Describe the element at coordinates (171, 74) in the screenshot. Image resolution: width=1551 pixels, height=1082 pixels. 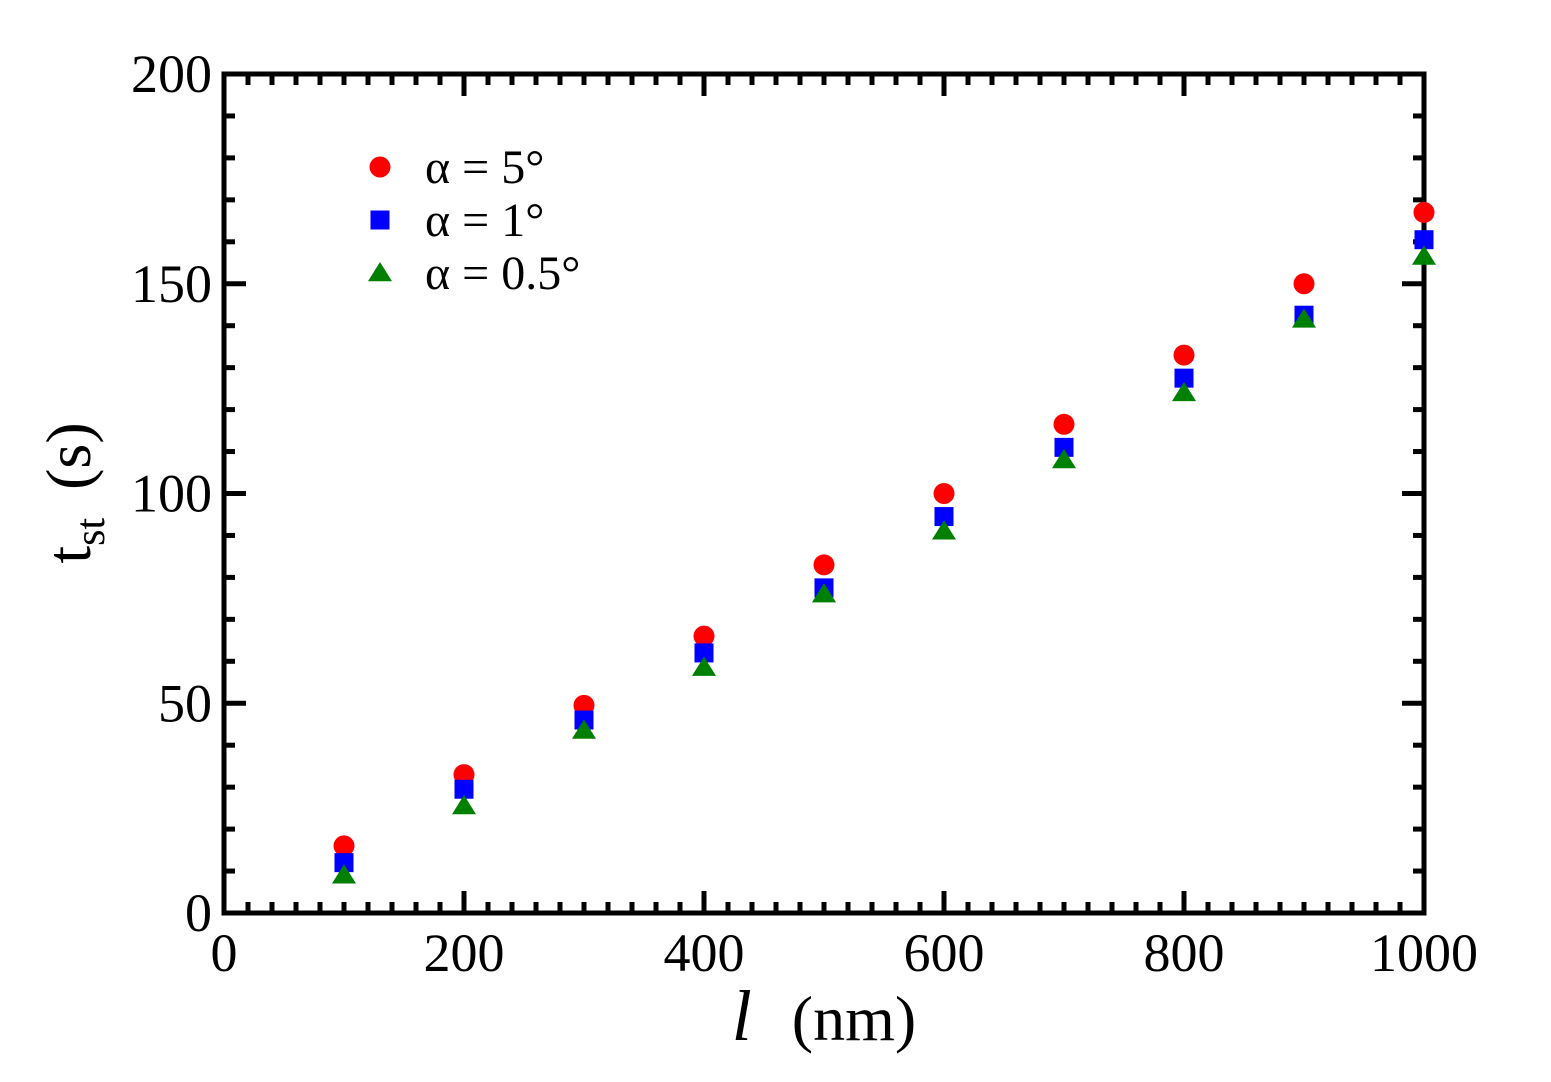
I see `y-tick-label: 200` at that location.